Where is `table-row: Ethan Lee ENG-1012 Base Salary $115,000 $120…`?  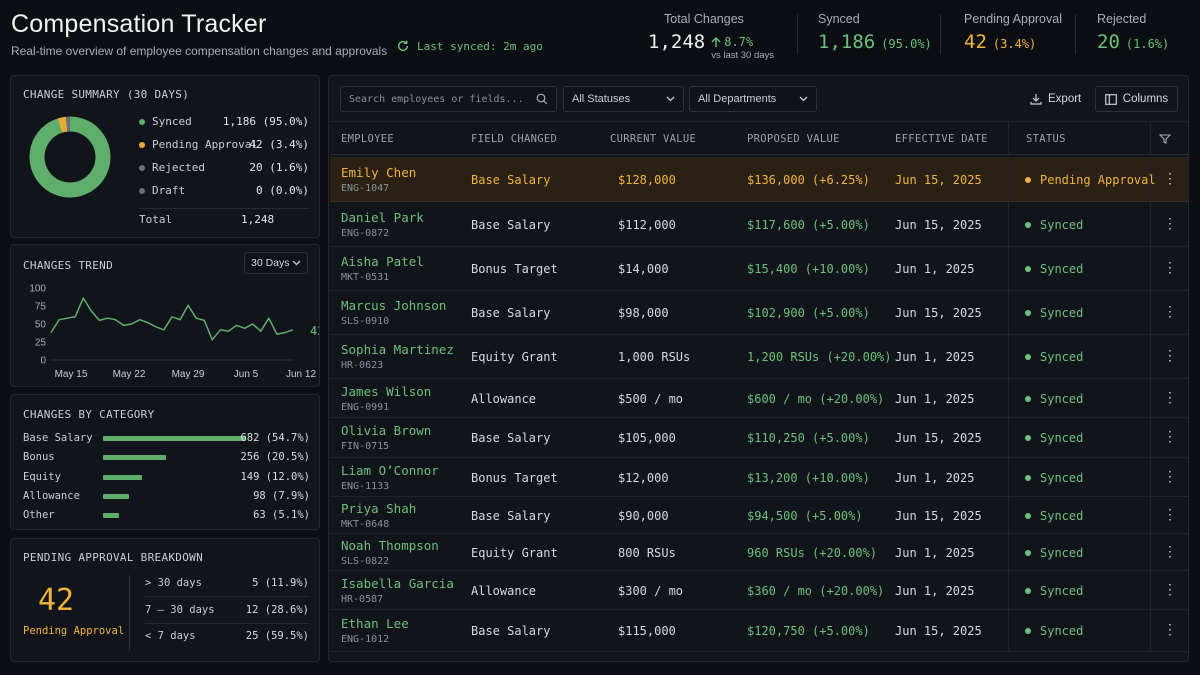
table-row: Ethan Lee ENG-1012 Base Salary $115,000 $120… is located at coordinates (759, 631).